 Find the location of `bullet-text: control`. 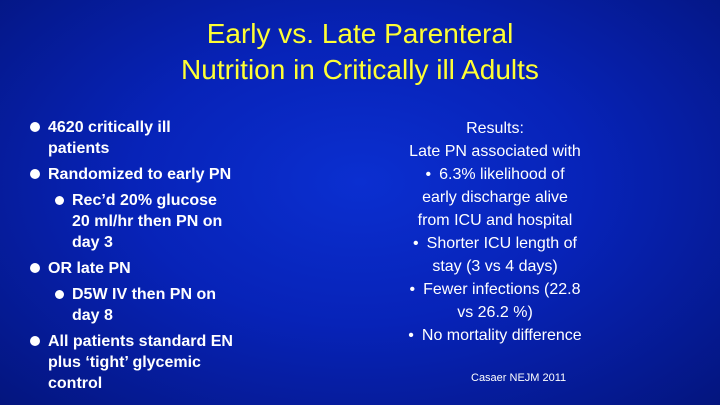

bullet-text: control is located at coordinates (75, 383).